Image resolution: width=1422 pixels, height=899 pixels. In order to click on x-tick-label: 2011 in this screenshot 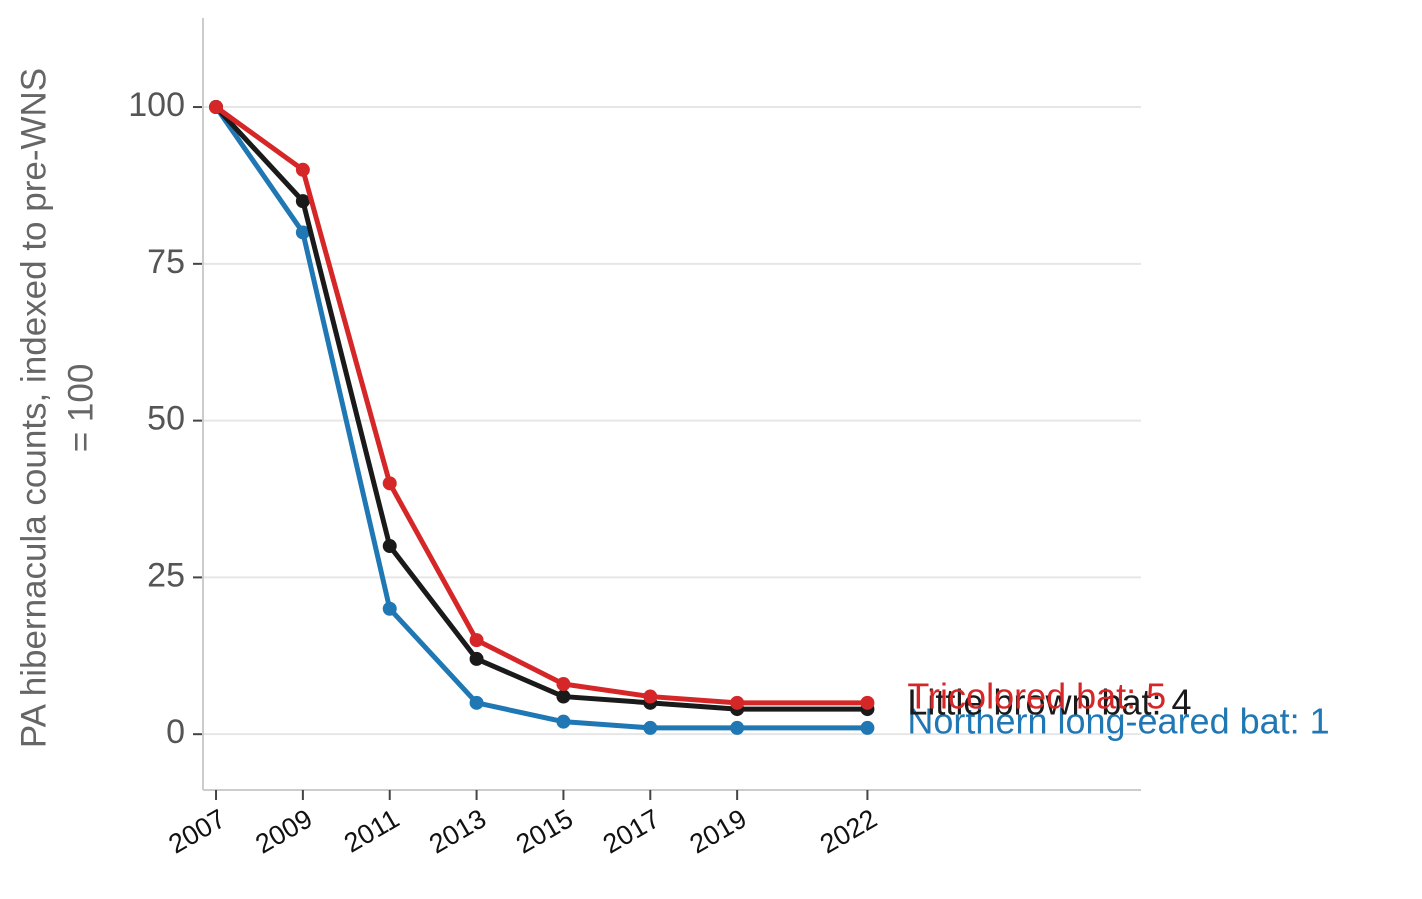, I will do `click(371, 830)`.